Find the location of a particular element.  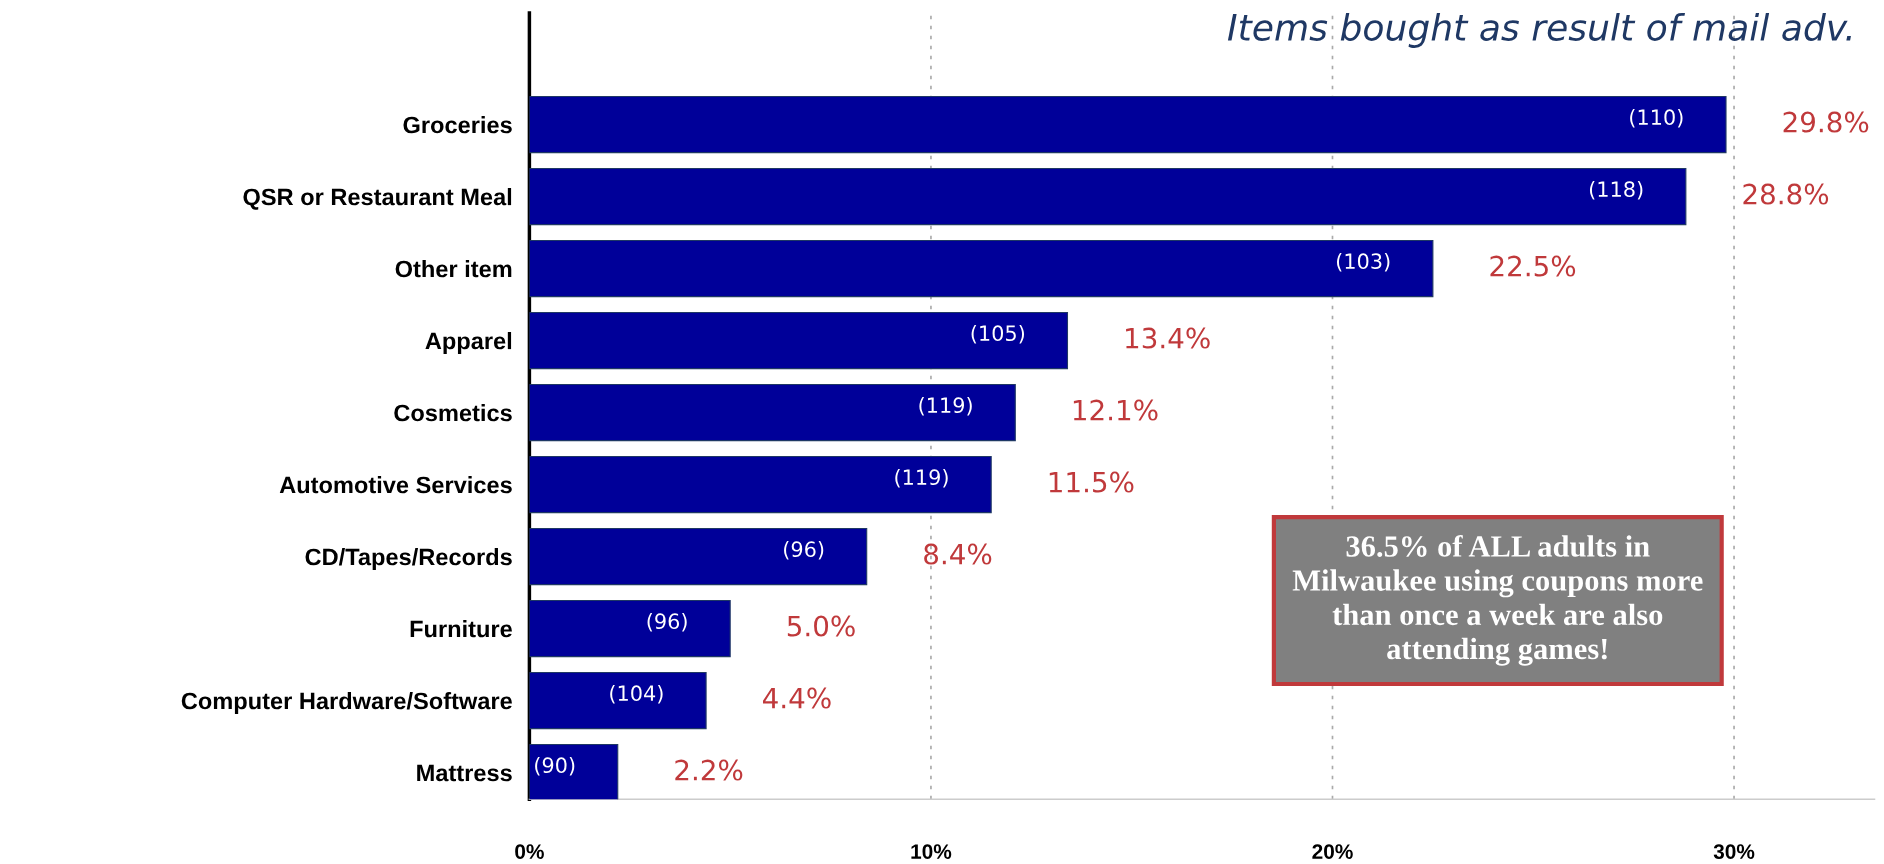

data-label: 13.4% is located at coordinates (1168, 338).